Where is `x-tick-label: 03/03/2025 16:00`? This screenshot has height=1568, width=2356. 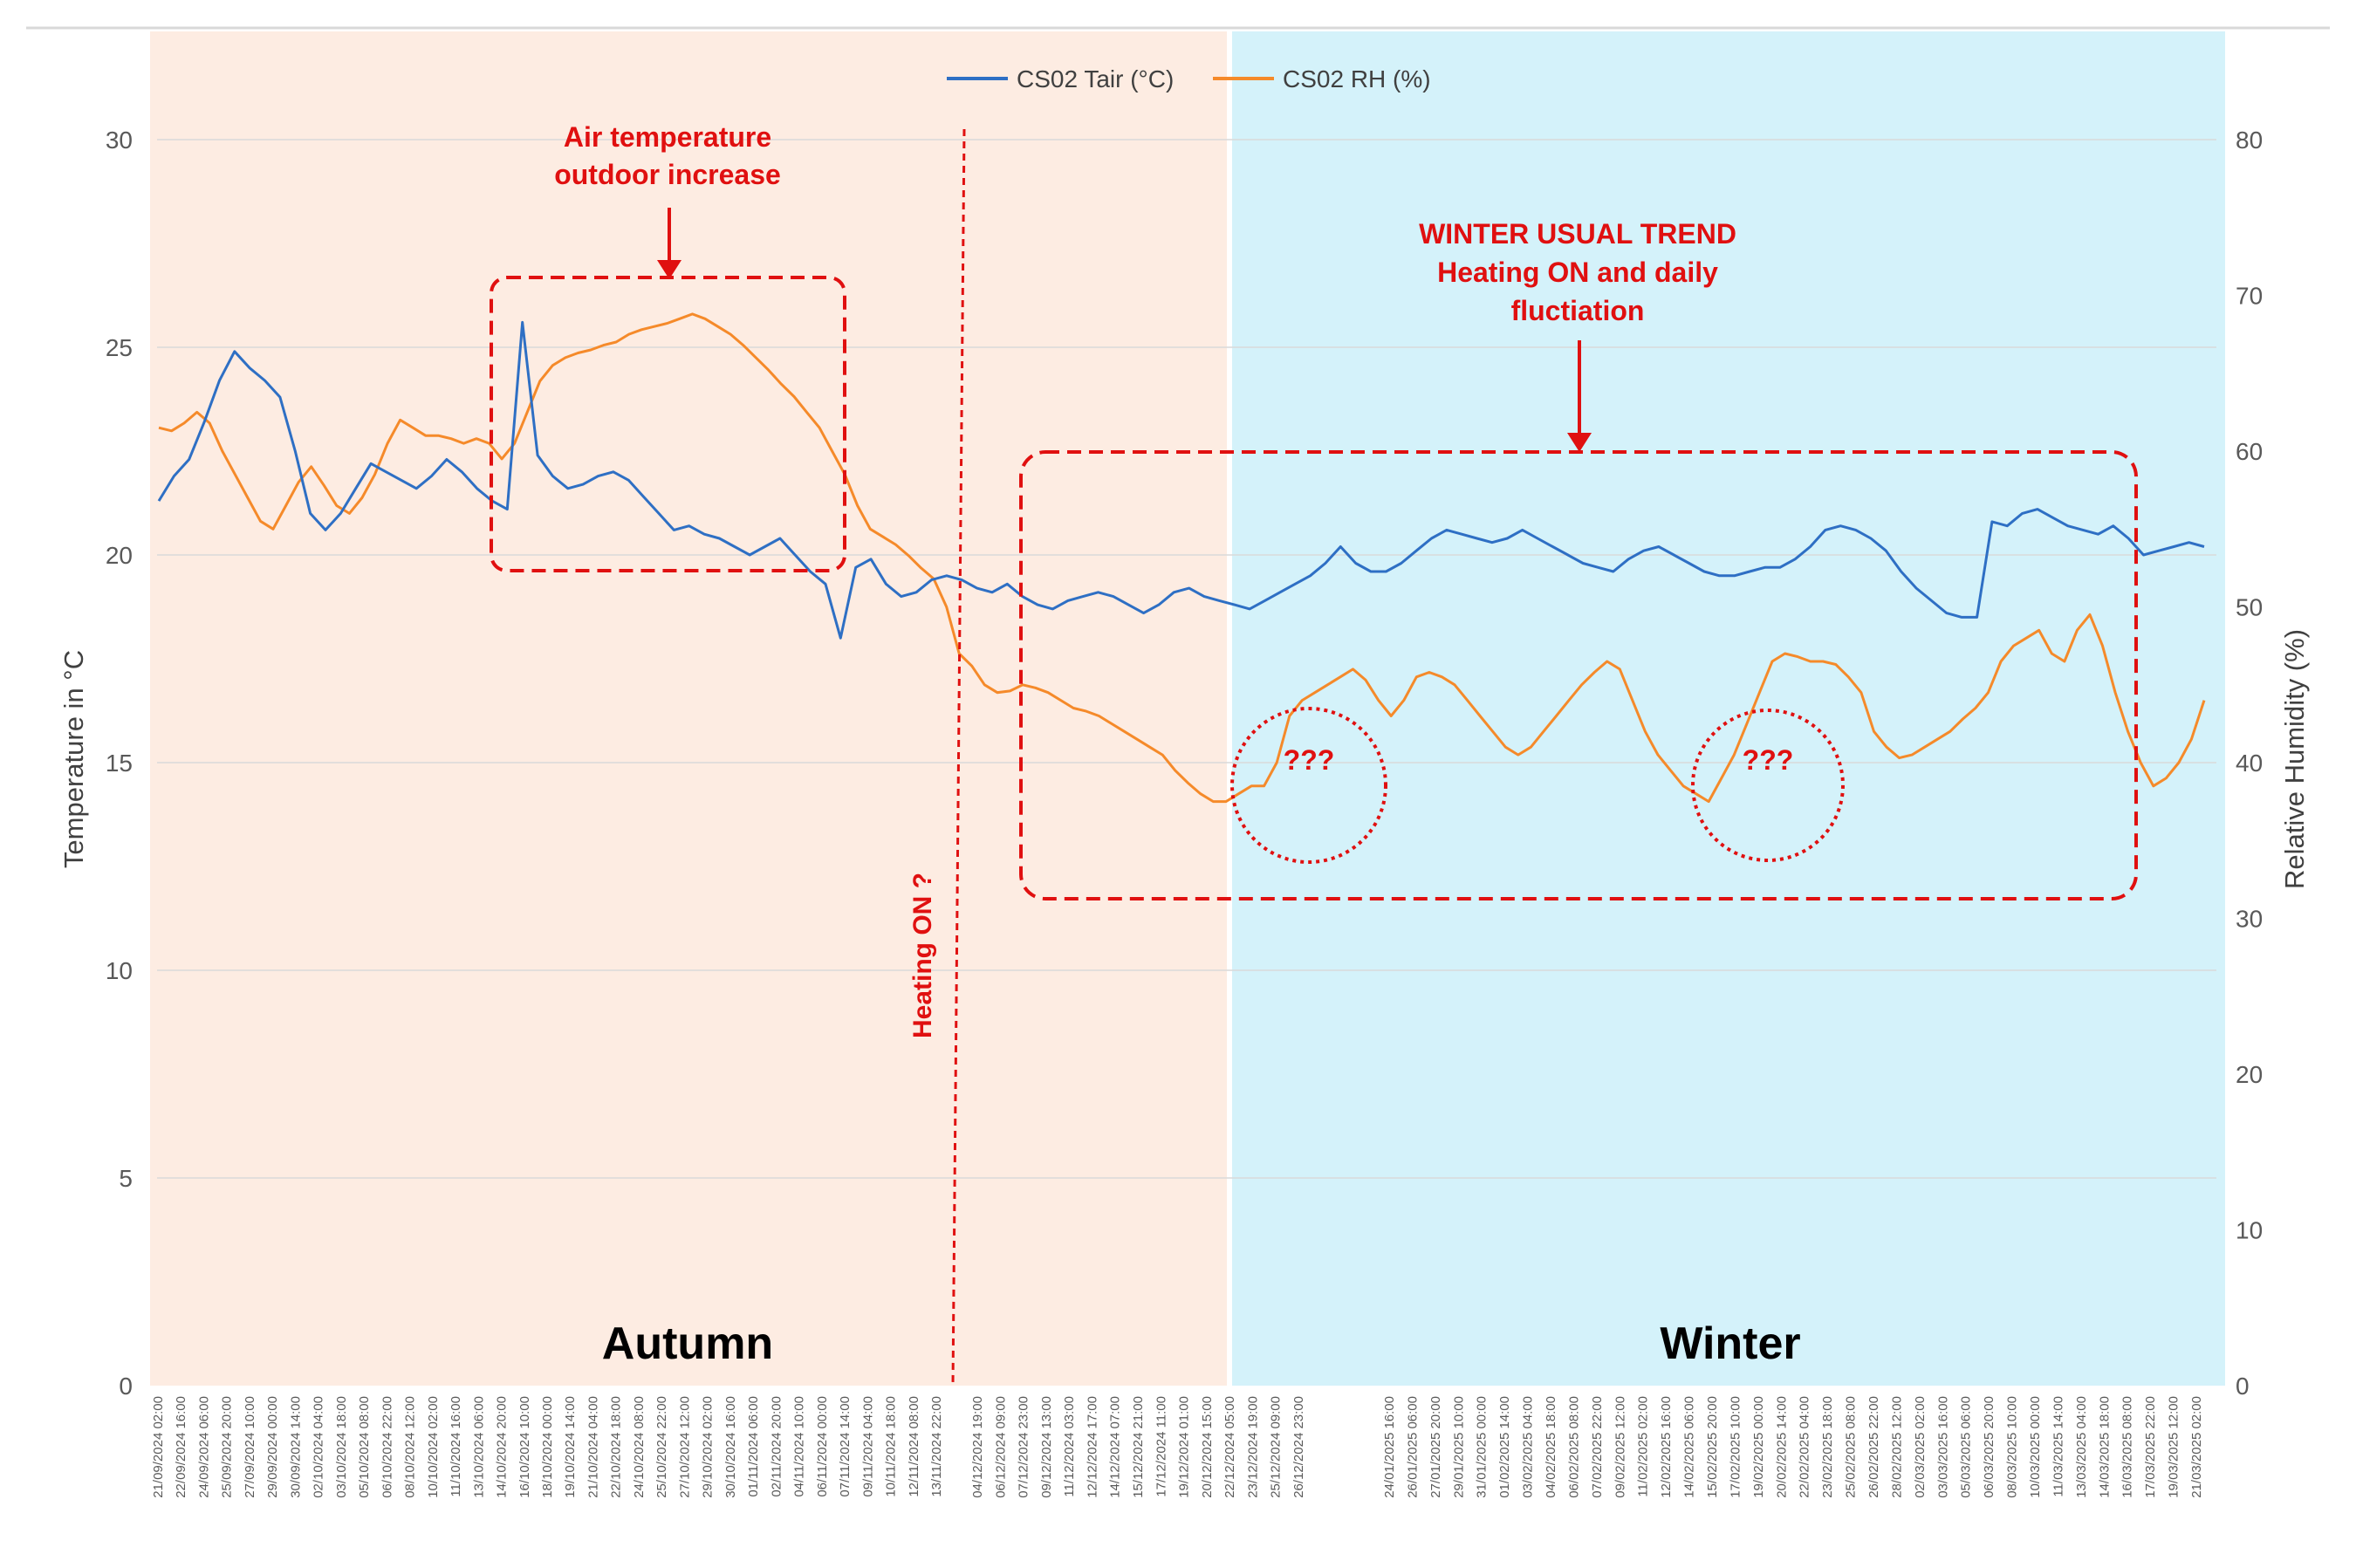
x-tick-label: 03/03/2025 16:00 is located at coordinates (1943, 1447).